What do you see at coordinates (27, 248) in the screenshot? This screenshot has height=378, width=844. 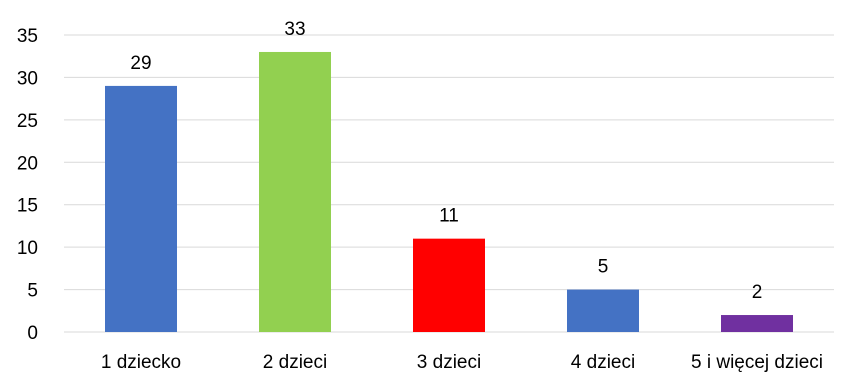 I see `y-tick-label: 10` at bounding box center [27, 248].